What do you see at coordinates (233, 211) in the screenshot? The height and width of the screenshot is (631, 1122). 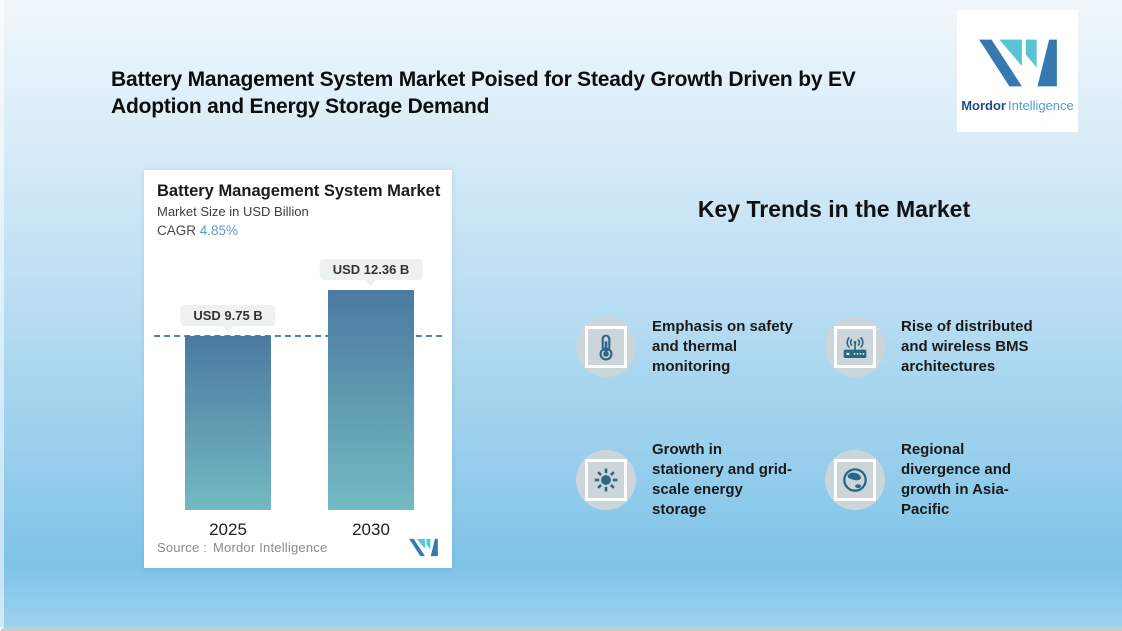 I see `chart-subtitle: Market Size in USD Billion` at bounding box center [233, 211].